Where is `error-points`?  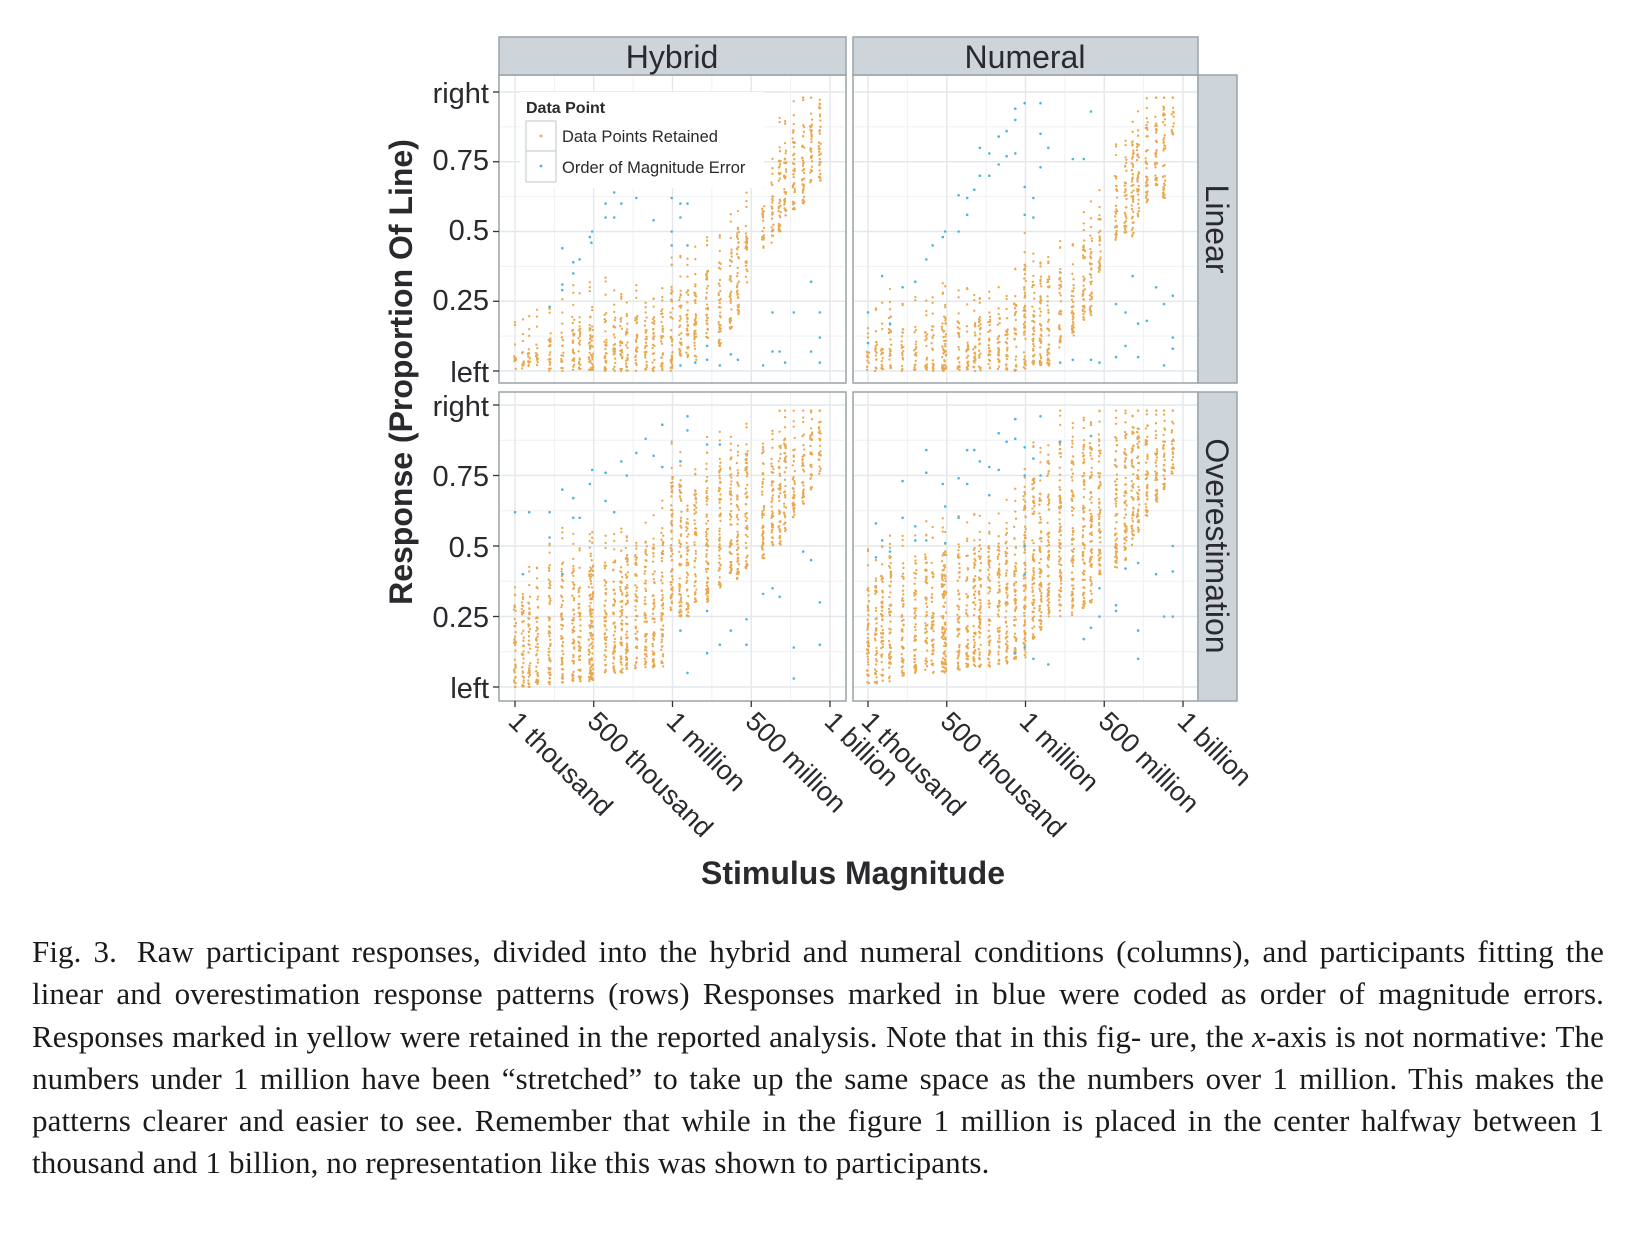
error-points is located at coordinates (1020, 234).